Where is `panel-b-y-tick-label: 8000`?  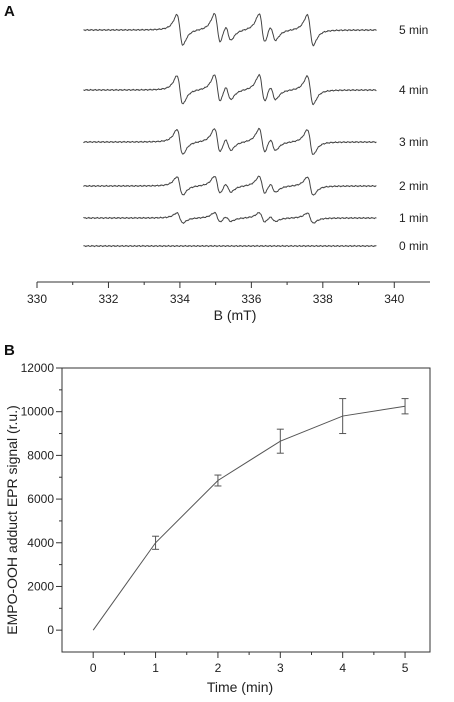 panel-b-y-tick-label: 8000 is located at coordinates (40, 455).